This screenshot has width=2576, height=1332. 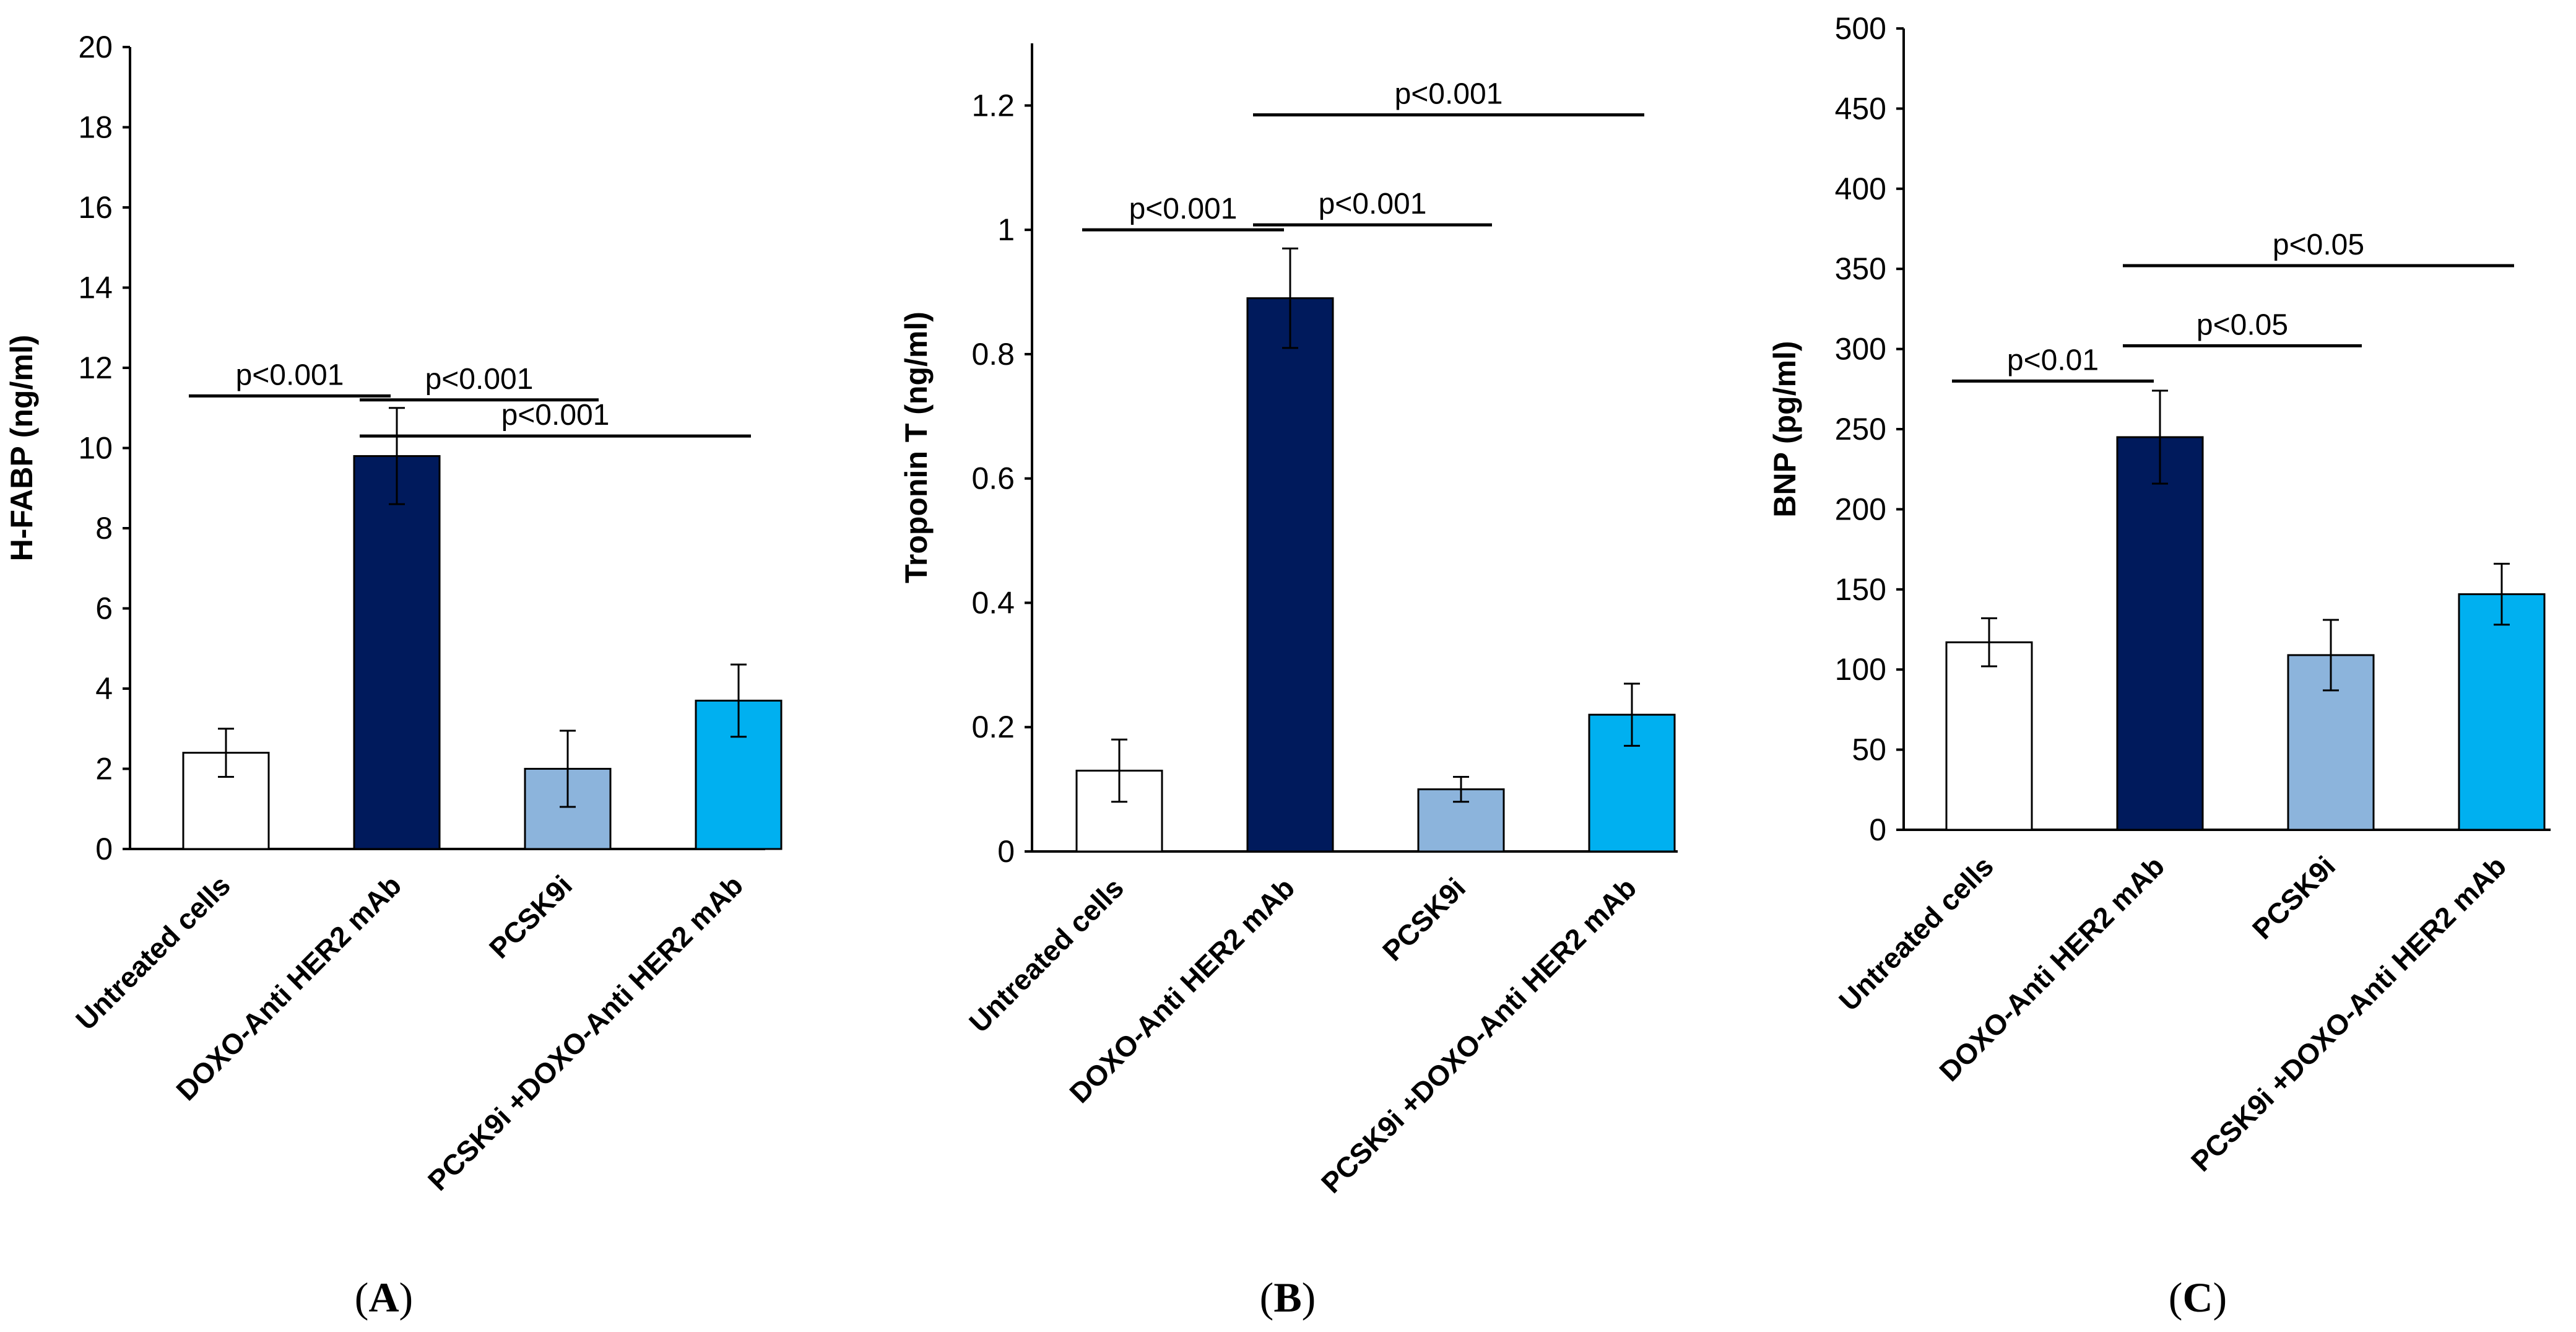 What do you see at coordinates (104, 608) in the screenshot?
I see `y-tick-label: 6` at bounding box center [104, 608].